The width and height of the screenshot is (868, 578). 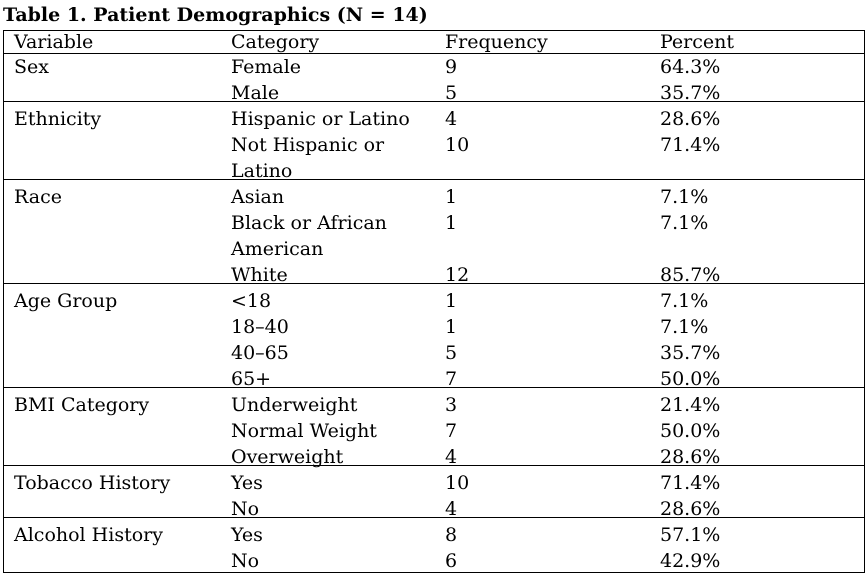 I want to click on header-percent: Percent, so click(x=697, y=42).